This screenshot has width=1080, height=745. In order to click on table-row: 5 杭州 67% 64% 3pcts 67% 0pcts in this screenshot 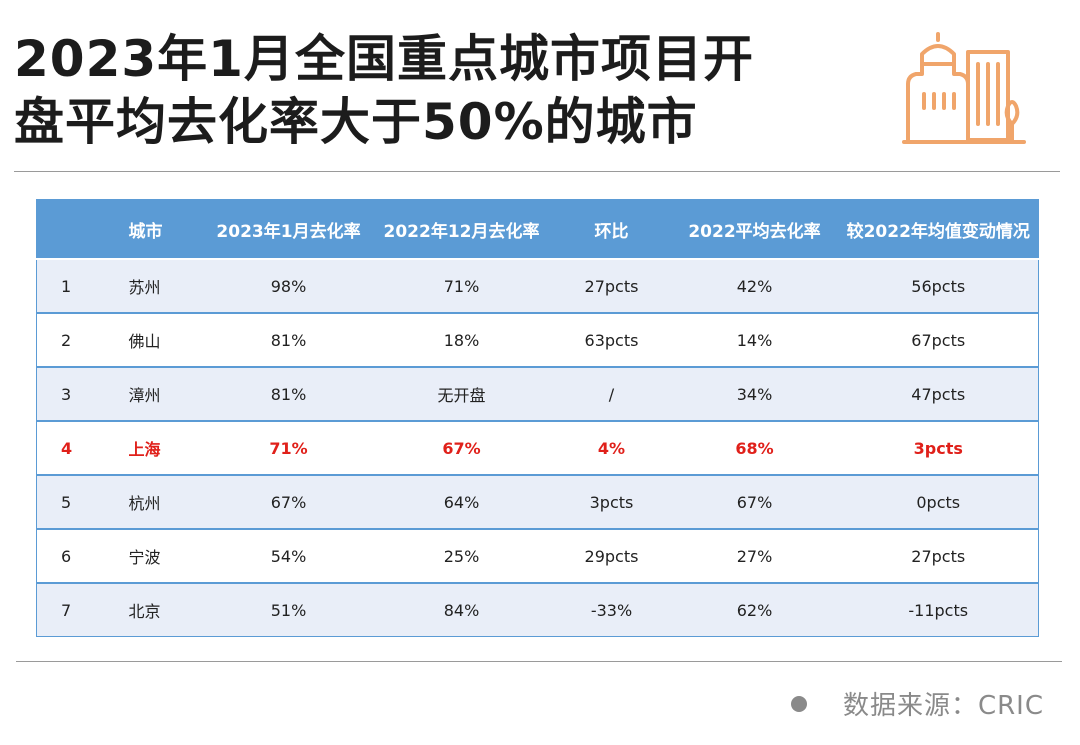, I will do `click(537, 501)`.